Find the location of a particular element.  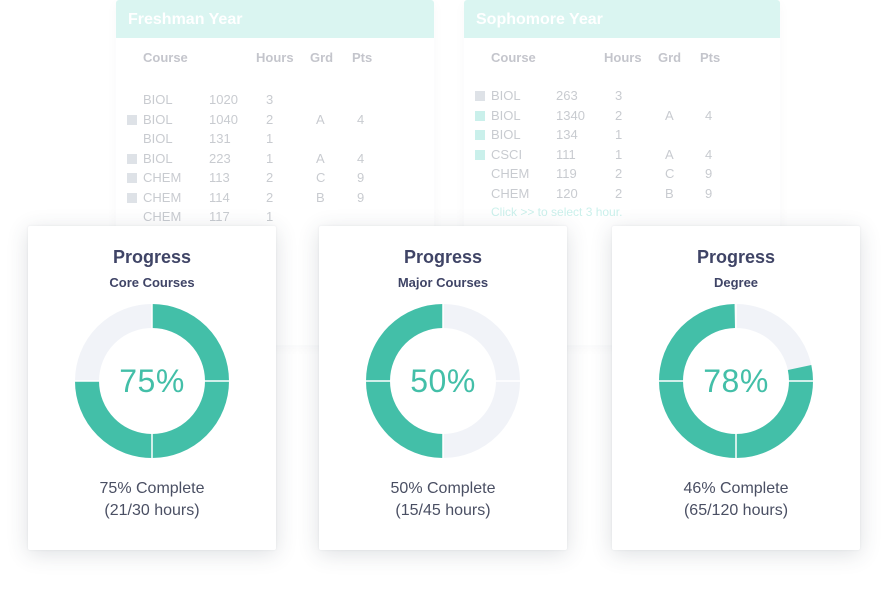

column-hours: Hours is located at coordinates (623, 57).